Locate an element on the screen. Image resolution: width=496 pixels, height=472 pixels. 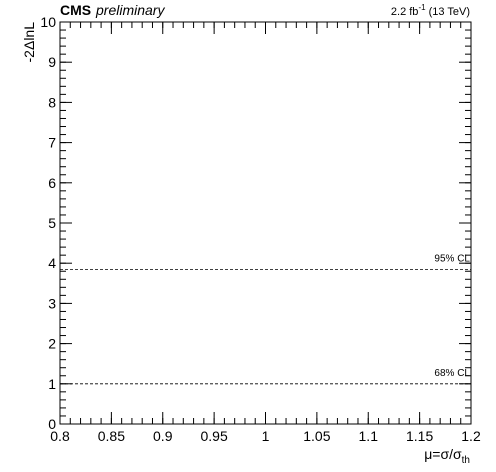
x-tick-label: 1.2 is located at coordinates (471, 436).